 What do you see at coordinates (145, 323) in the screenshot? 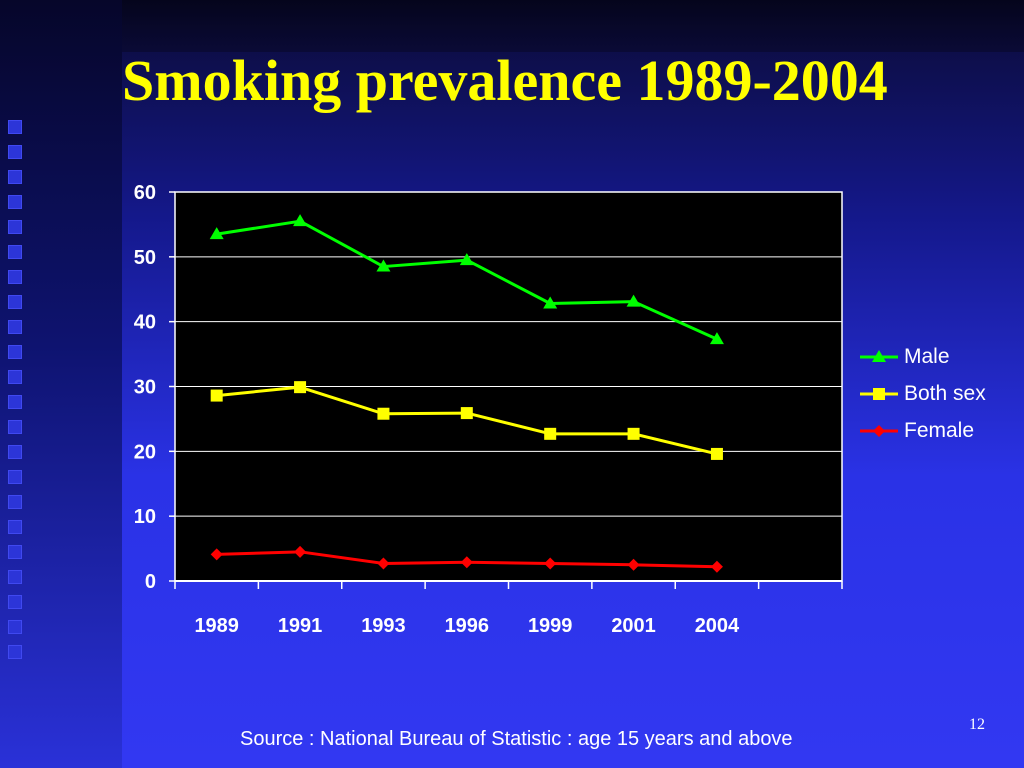
I see `y-tick-label: 40` at bounding box center [145, 323].